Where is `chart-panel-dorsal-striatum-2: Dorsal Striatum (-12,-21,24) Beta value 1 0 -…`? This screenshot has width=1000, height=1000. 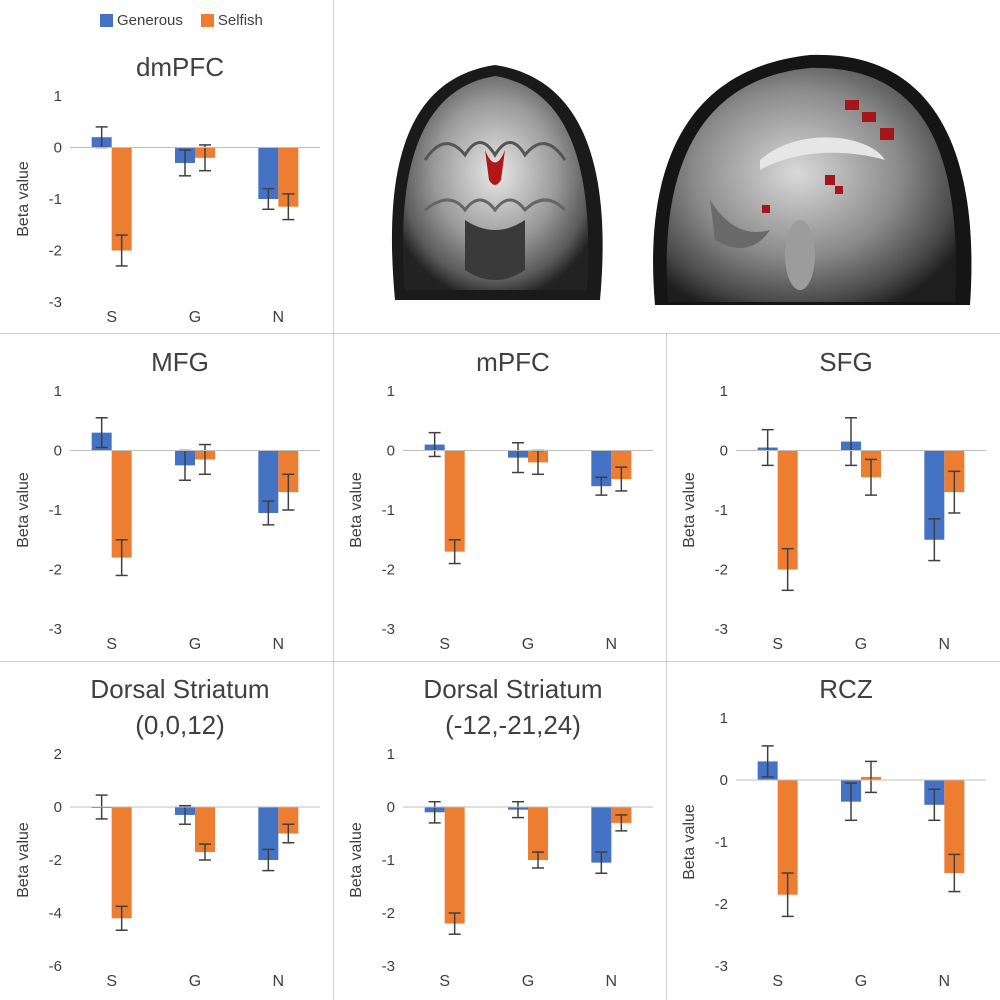
chart-panel-dorsal-striatum-2: Dorsal Striatum (-12,-21,24) Beta value 1 0 -… is located at coordinates (503, 833).